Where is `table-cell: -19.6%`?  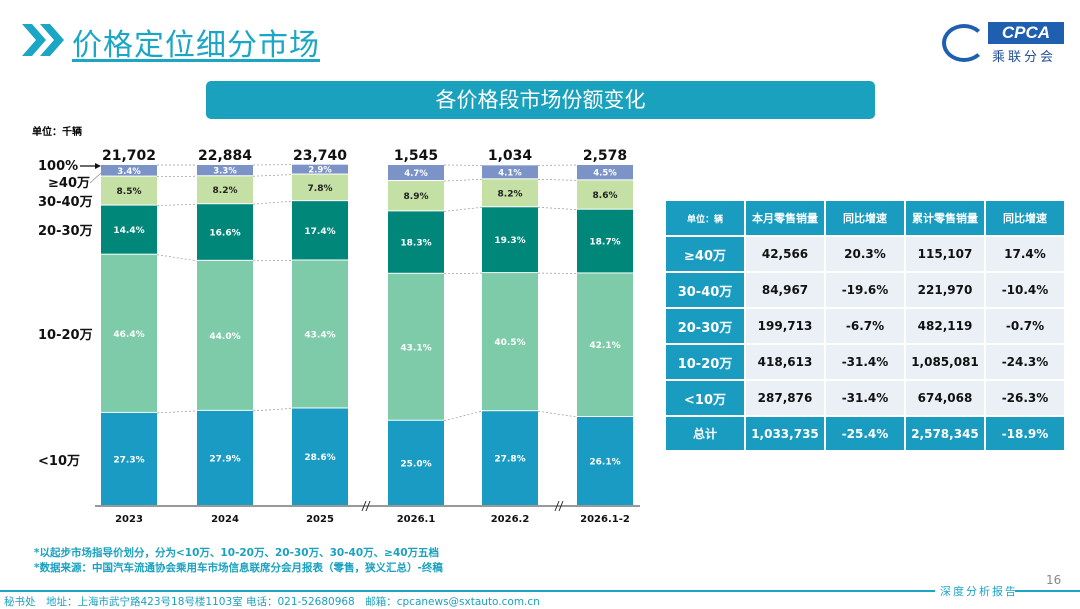 table-cell: -19.6% is located at coordinates (865, 290).